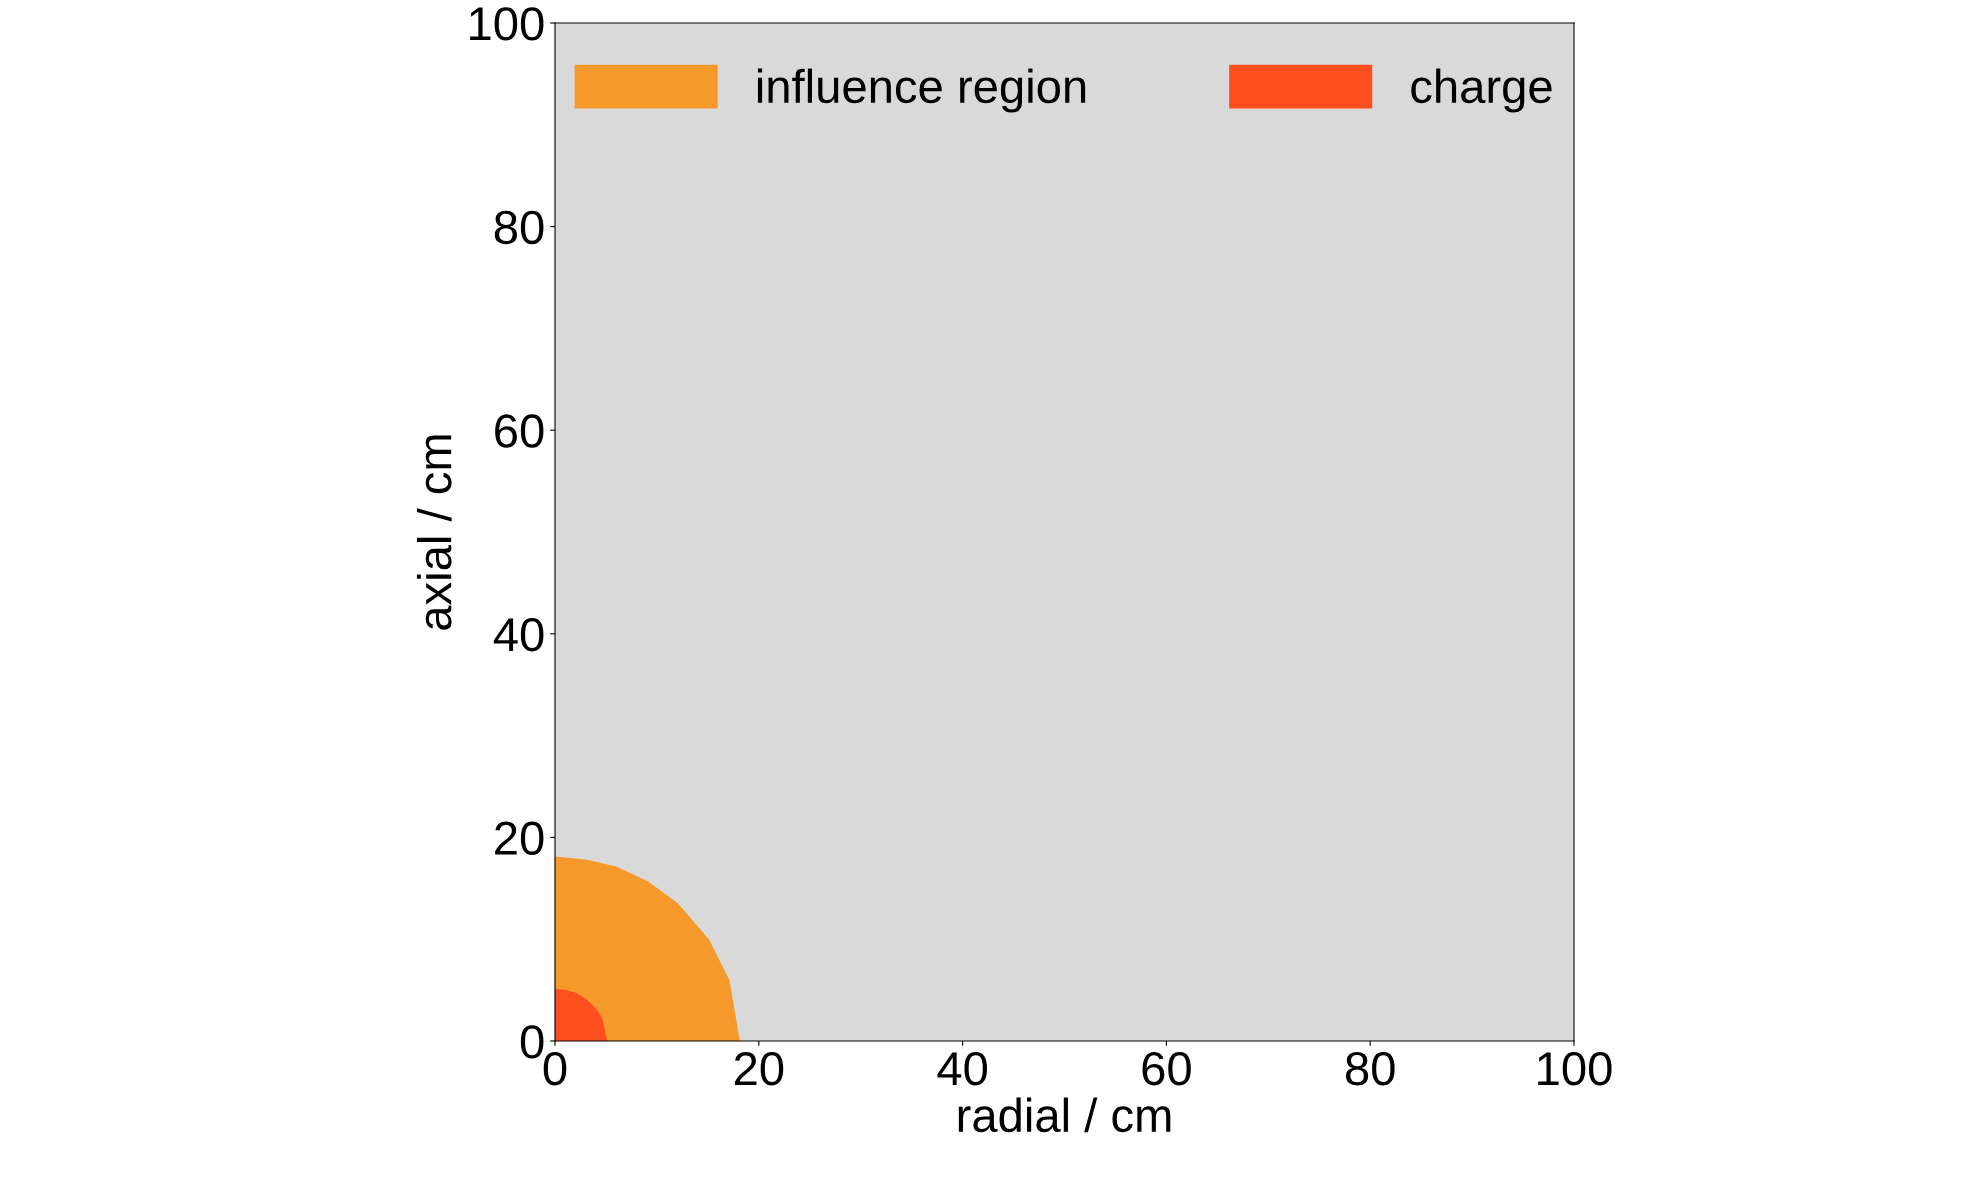 The width and height of the screenshot is (1984, 1181). What do you see at coordinates (962, 1068) in the screenshot?
I see `x-tick-label: 40` at bounding box center [962, 1068].